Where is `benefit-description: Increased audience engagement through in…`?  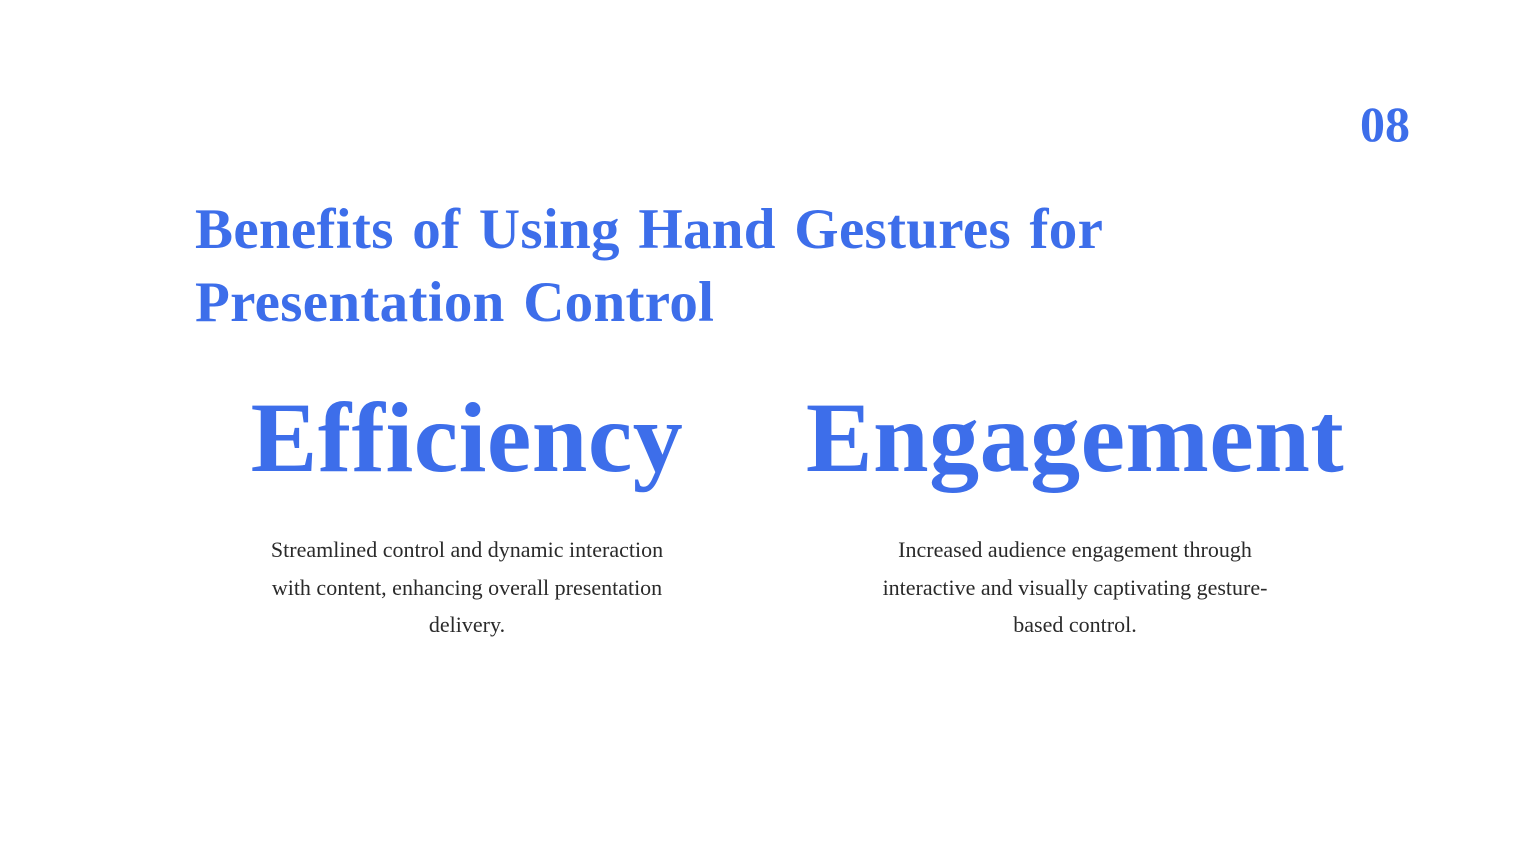
benefit-description: Increased audience engagement through in… is located at coordinates (1075, 587).